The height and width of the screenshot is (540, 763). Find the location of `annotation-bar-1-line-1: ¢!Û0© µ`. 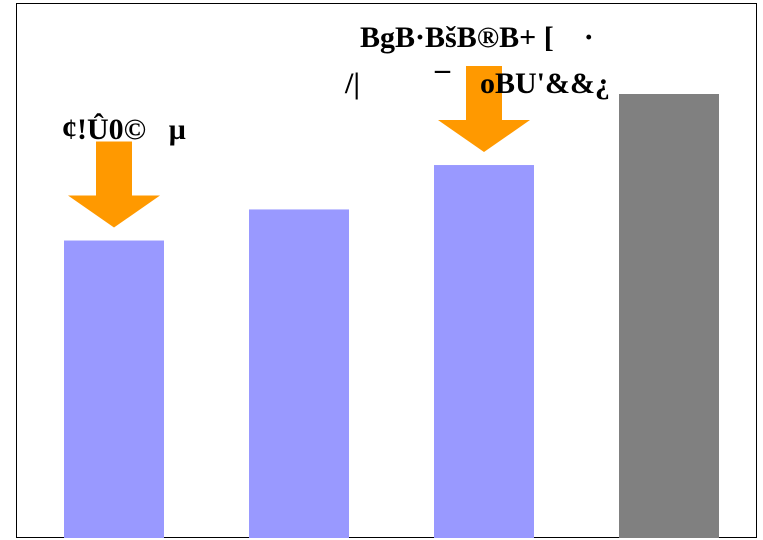

annotation-bar-1-line-1: ¢!Û0© µ is located at coordinates (124, 129).